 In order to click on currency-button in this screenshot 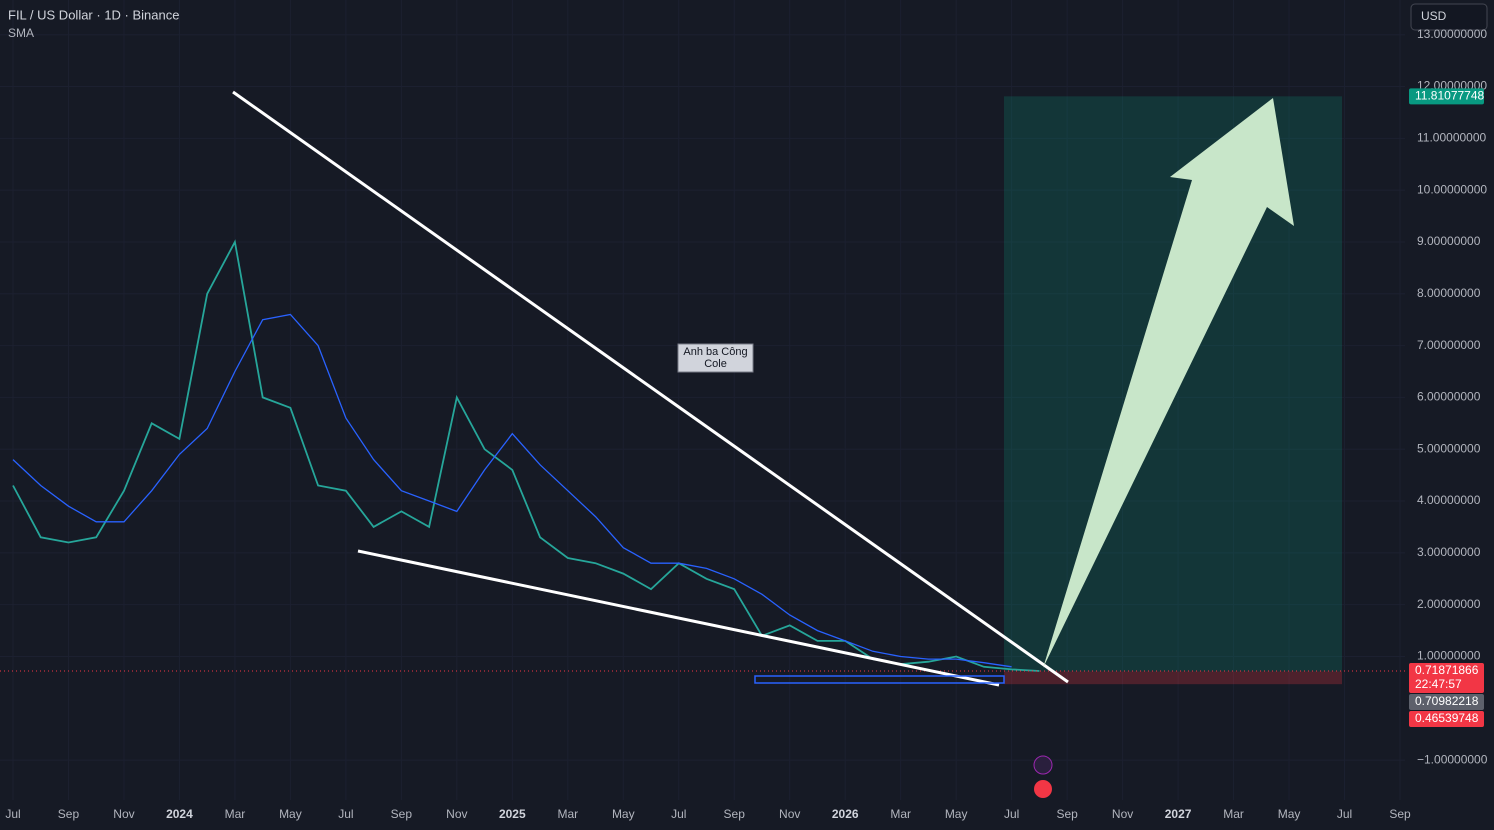, I will do `click(1449, 17)`.